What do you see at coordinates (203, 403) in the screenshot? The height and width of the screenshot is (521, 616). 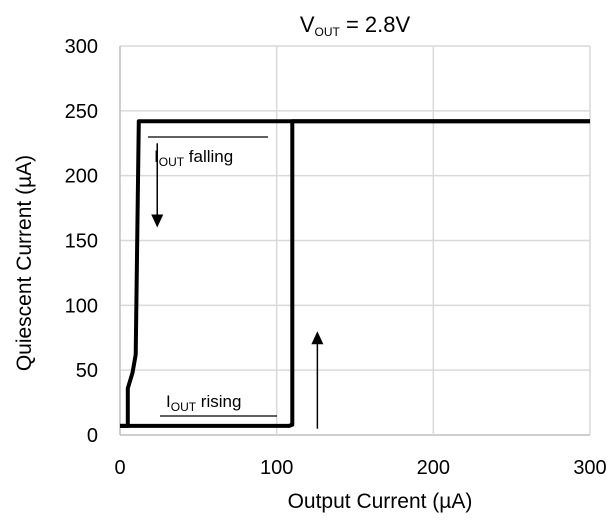 I see `annotation-rising-label: IOUT rising` at bounding box center [203, 403].